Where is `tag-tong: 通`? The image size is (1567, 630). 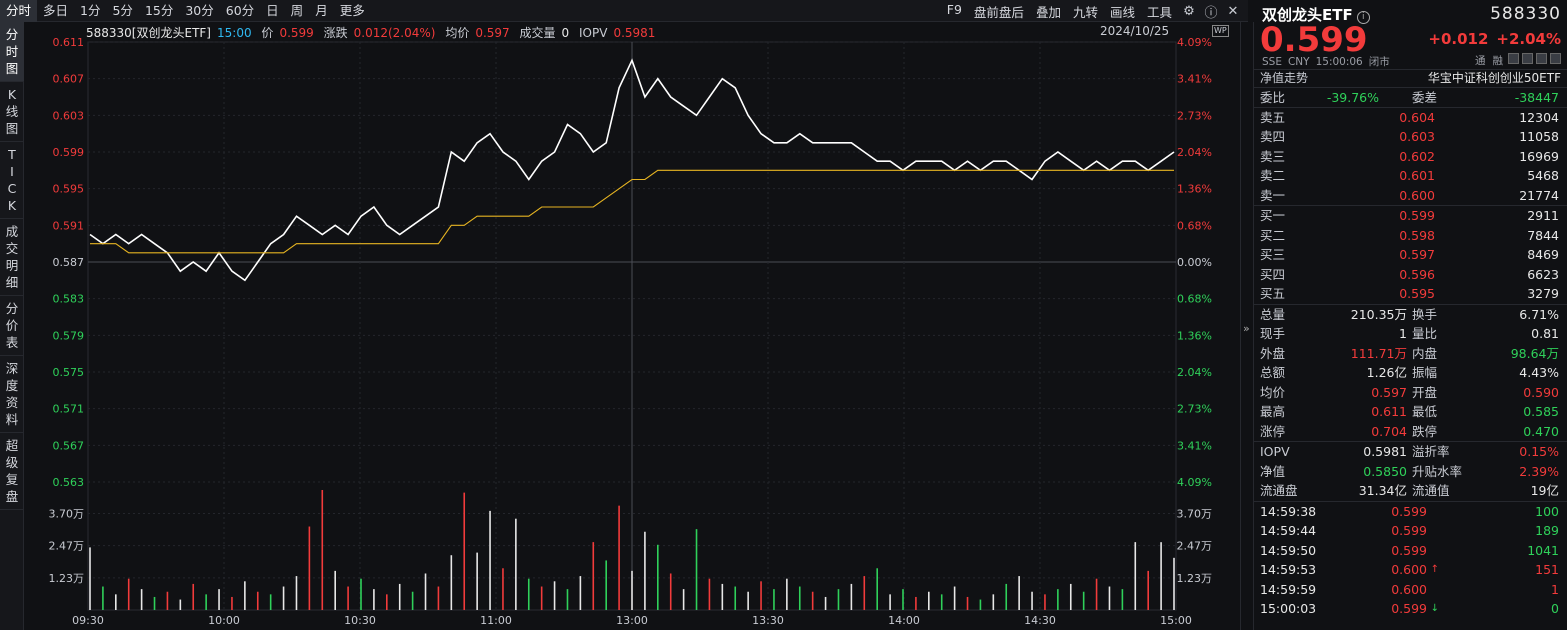
tag-tong: 通 is located at coordinates (1480, 61).